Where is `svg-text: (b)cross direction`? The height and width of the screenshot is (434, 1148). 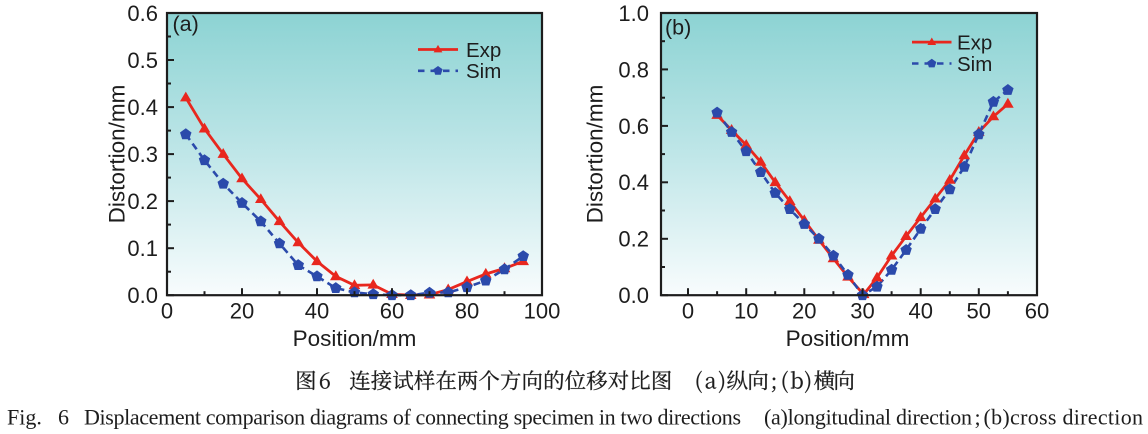 svg-text: (b)cross direction is located at coordinates (1064, 416).